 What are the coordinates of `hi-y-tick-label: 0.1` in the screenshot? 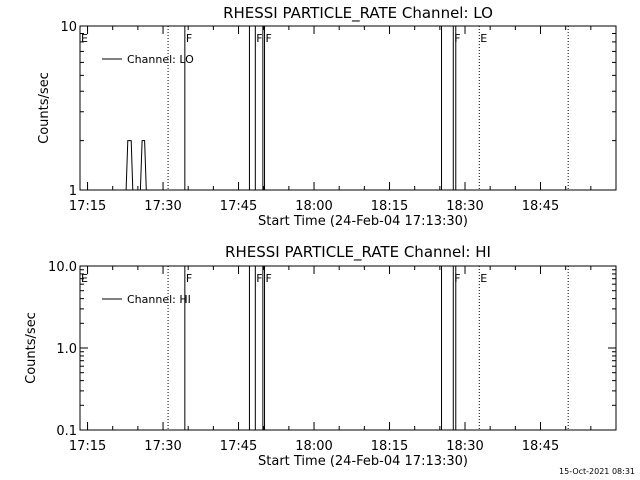 It's located at (66, 431).